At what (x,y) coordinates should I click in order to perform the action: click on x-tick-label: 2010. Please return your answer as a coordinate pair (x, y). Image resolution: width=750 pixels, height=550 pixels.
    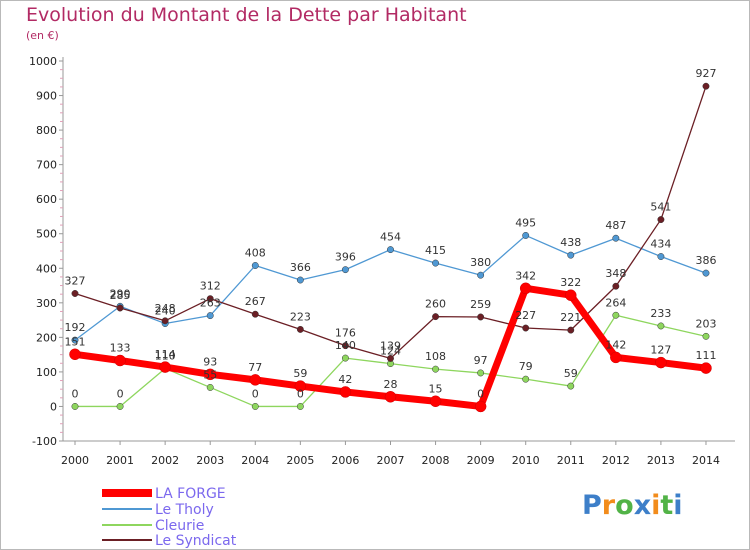
    Looking at the image, I should click on (526, 460).